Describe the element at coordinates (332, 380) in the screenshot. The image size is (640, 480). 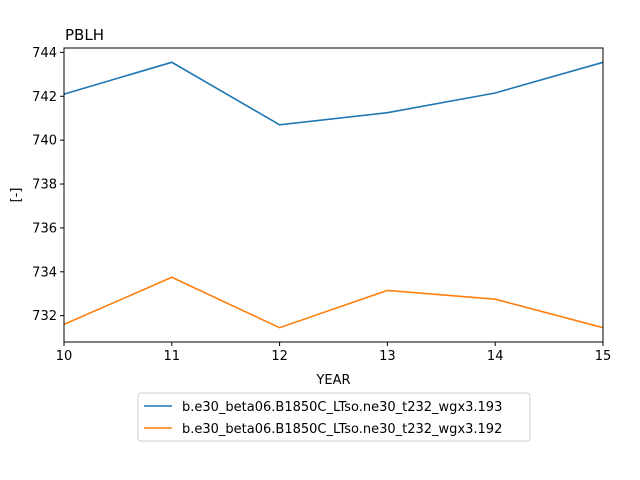
I see `x-axis-label: YEAR` at that location.